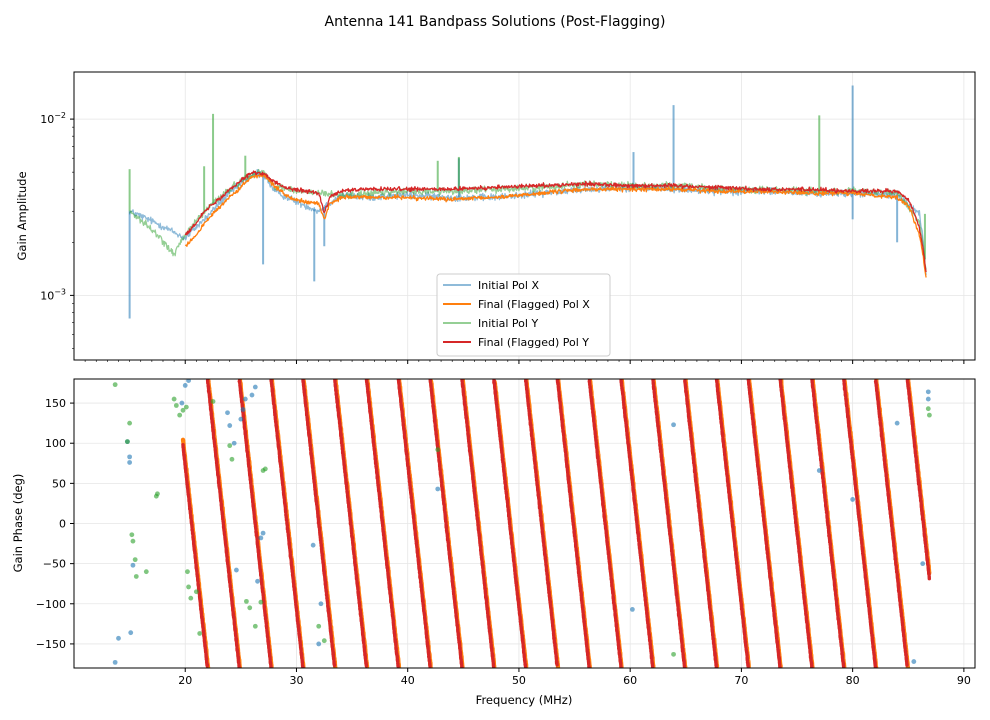  I want to click on amp-y-tick-base: 10, so click(47, 119).